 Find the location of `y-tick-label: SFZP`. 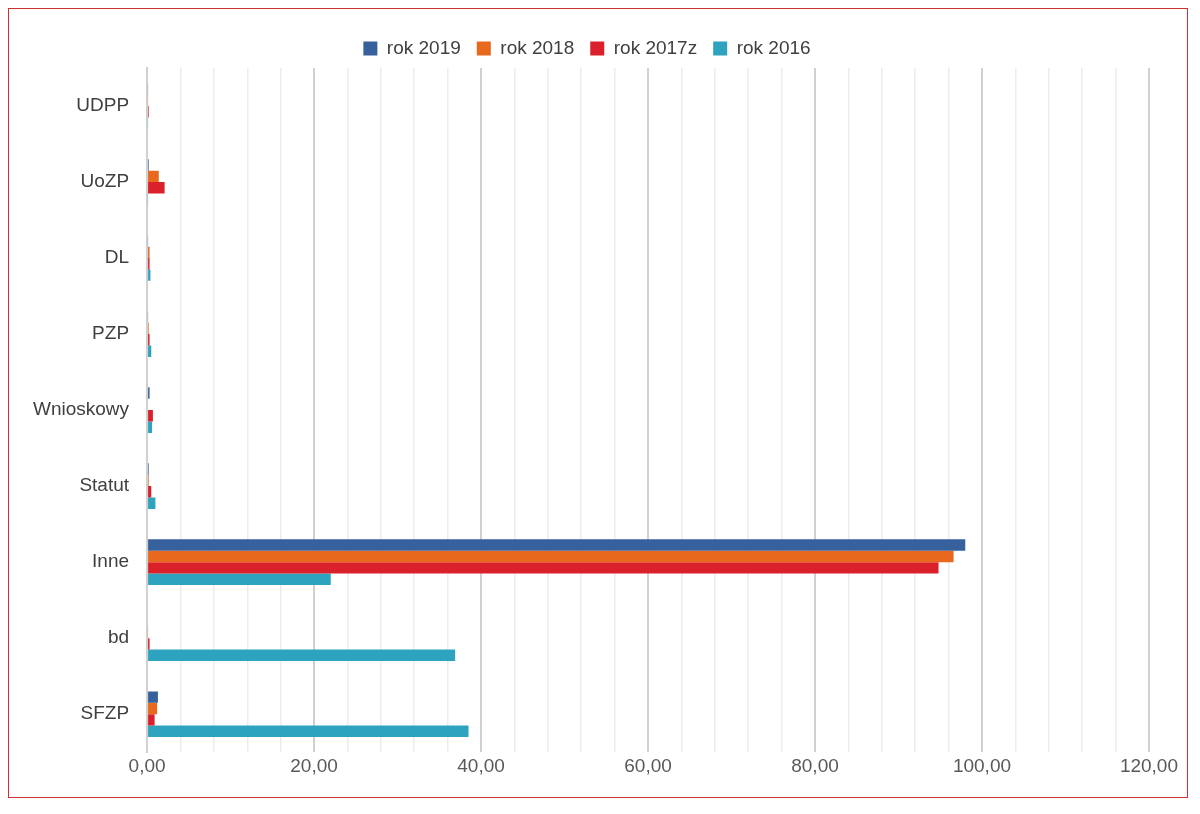

y-tick-label: SFZP is located at coordinates (105, 713).